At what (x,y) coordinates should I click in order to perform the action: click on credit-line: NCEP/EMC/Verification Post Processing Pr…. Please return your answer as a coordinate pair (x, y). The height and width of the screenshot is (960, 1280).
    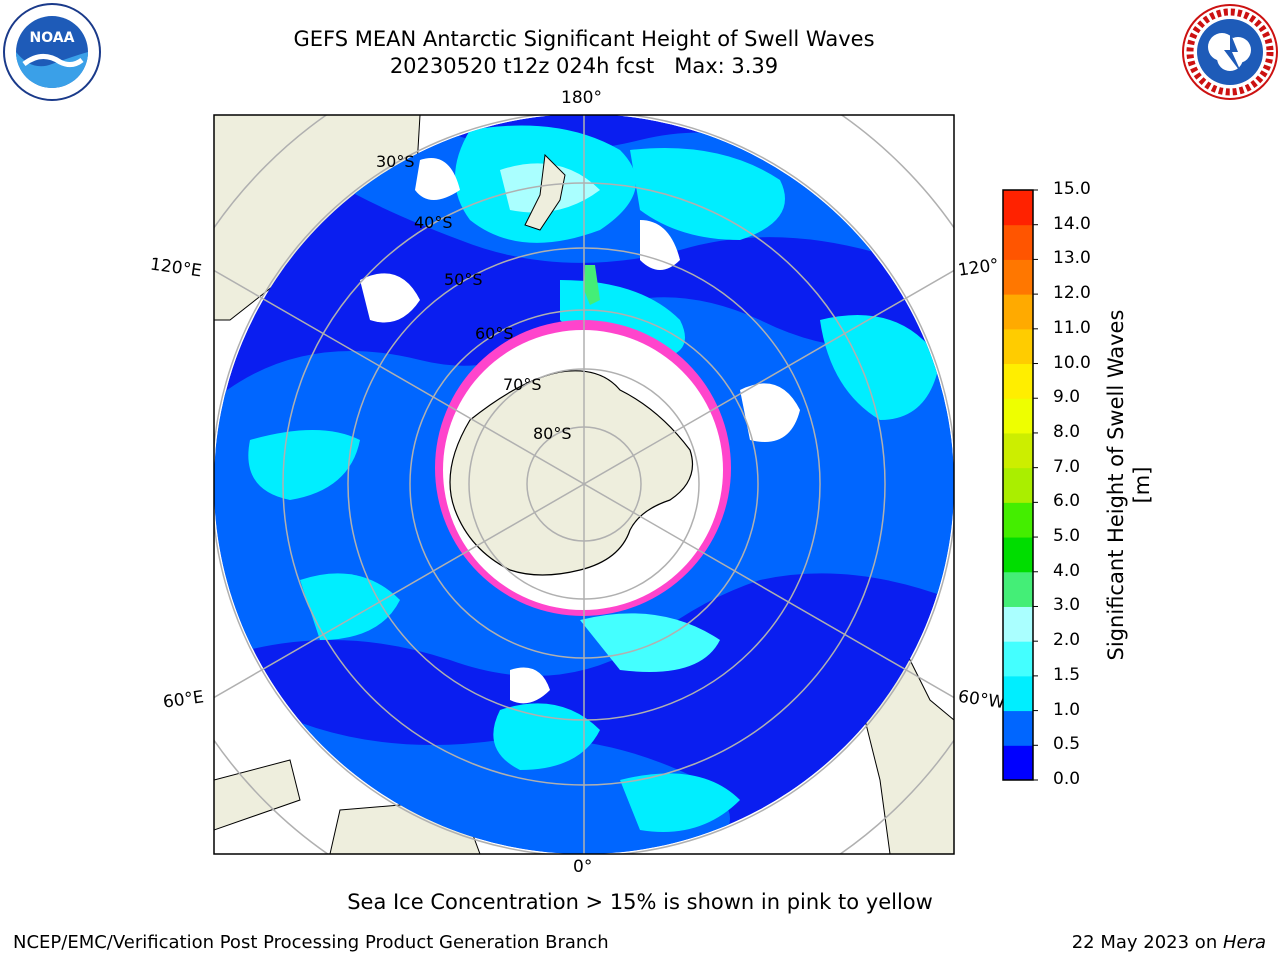
    Looking at the image, I should click on (311, 942).